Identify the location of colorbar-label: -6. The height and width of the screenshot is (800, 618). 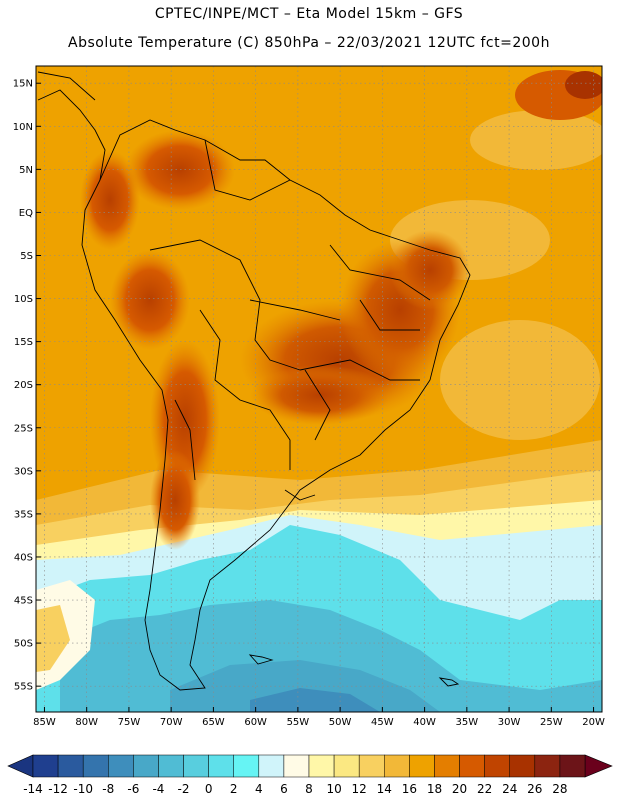
(133, 789).